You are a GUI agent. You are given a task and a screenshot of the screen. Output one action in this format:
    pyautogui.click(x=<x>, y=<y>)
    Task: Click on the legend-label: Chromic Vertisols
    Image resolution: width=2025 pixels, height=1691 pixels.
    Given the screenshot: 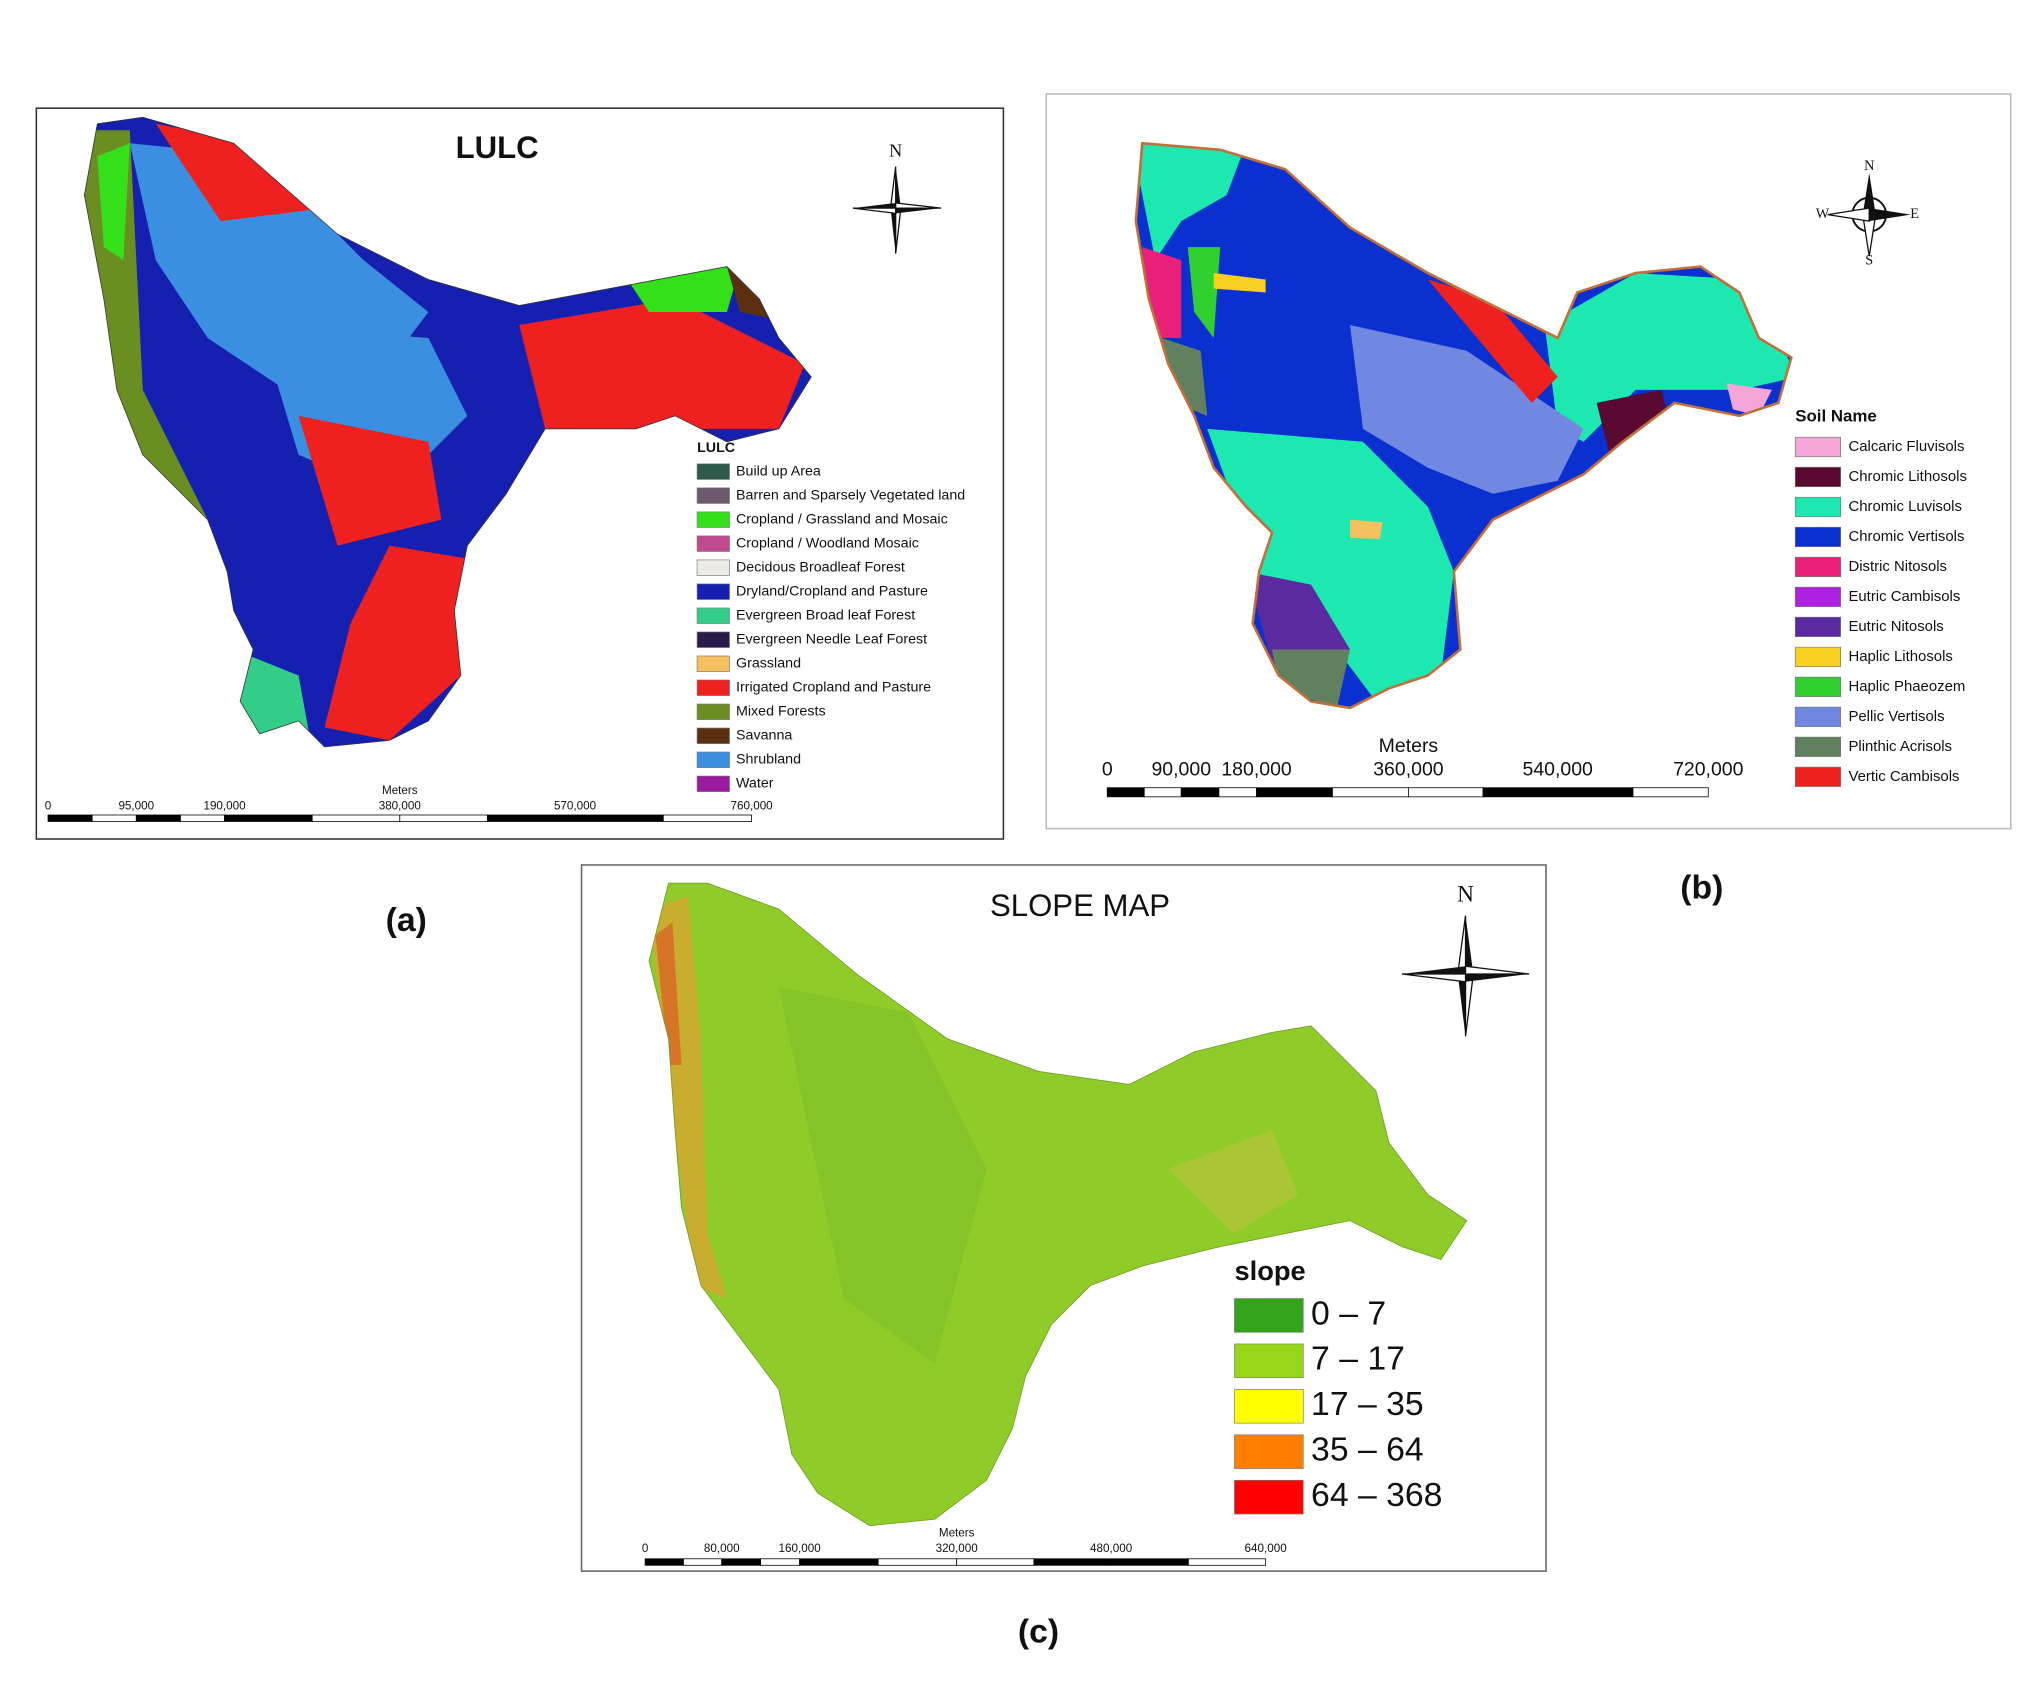 What is the action you would take?
    pyautogui.click(x=1906, y=536)
    